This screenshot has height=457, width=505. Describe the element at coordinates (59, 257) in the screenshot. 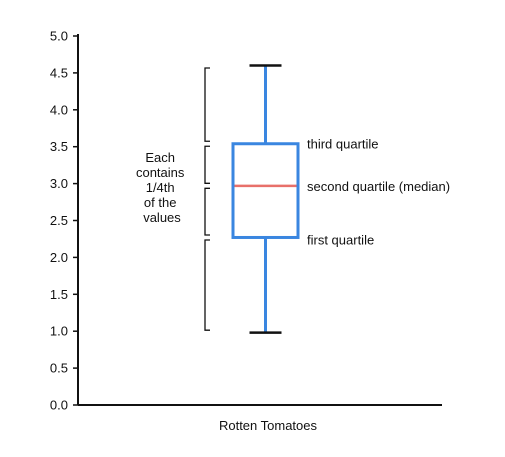

I see `y-tick-label: 2.0` at that location.